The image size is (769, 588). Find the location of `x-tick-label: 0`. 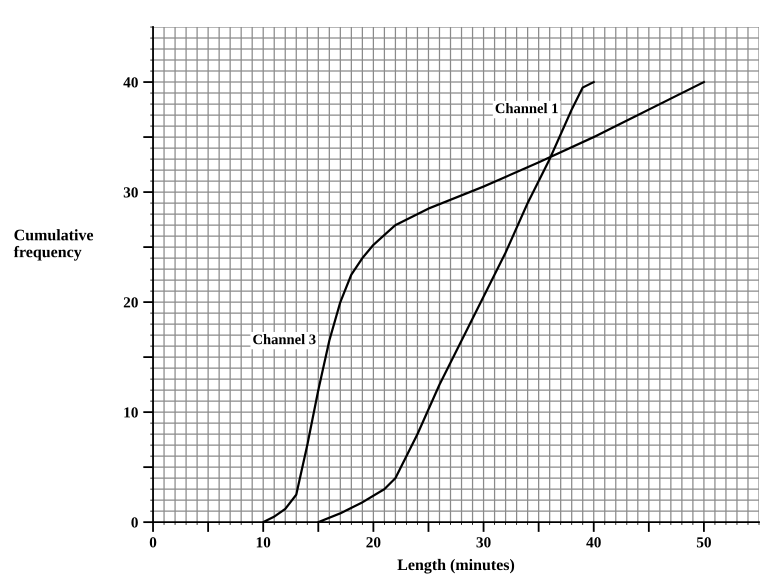

x-tick-label: 0 is located at coordinates (153, 542).